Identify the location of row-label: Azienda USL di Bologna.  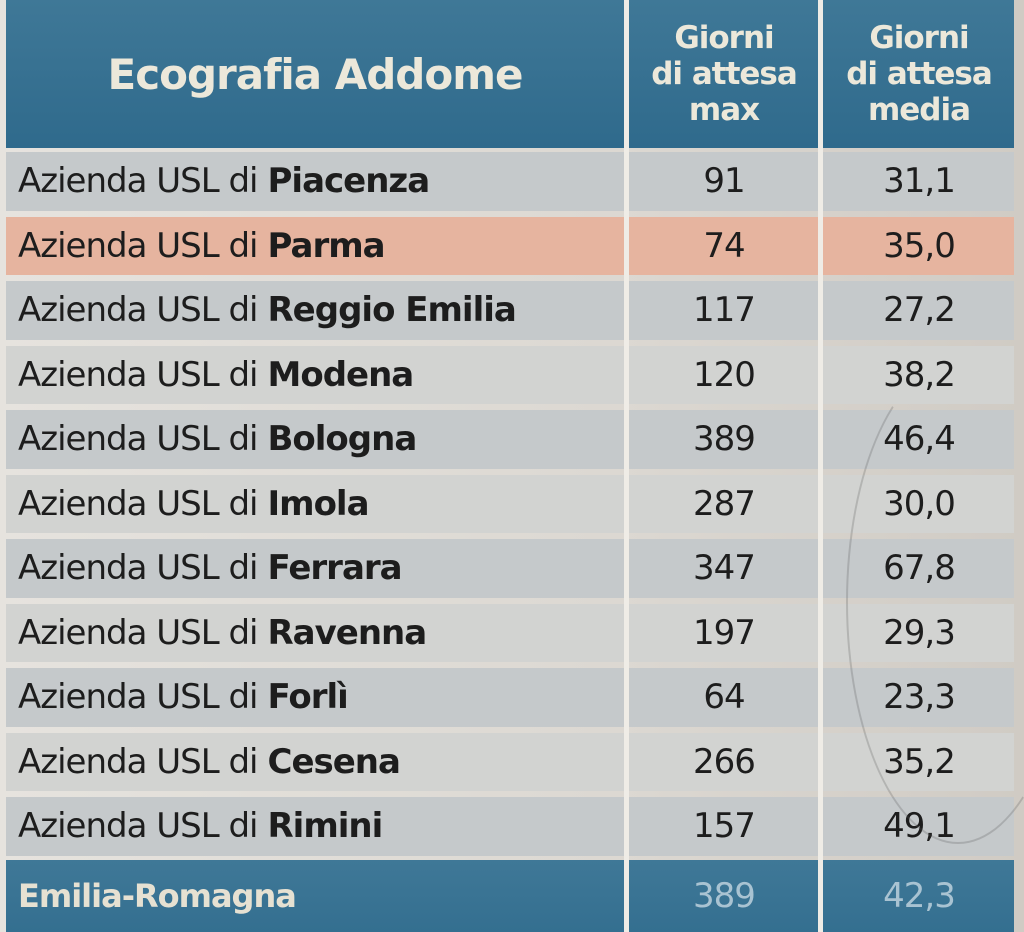
(218, 439).